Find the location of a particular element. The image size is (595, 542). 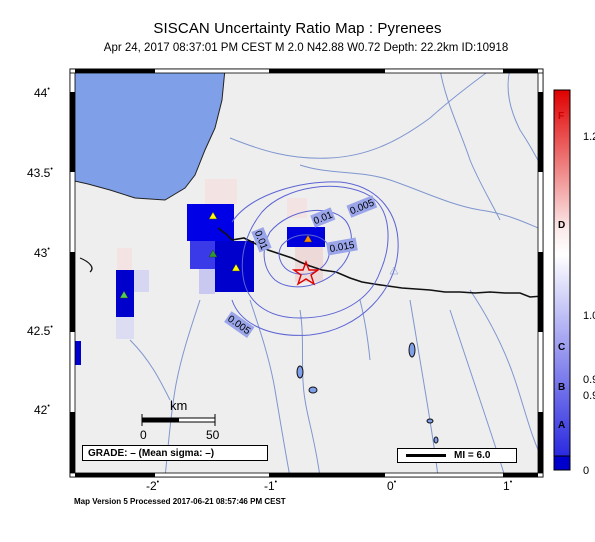

sea-bay-of-biscay is located at coordinates (148, 135).